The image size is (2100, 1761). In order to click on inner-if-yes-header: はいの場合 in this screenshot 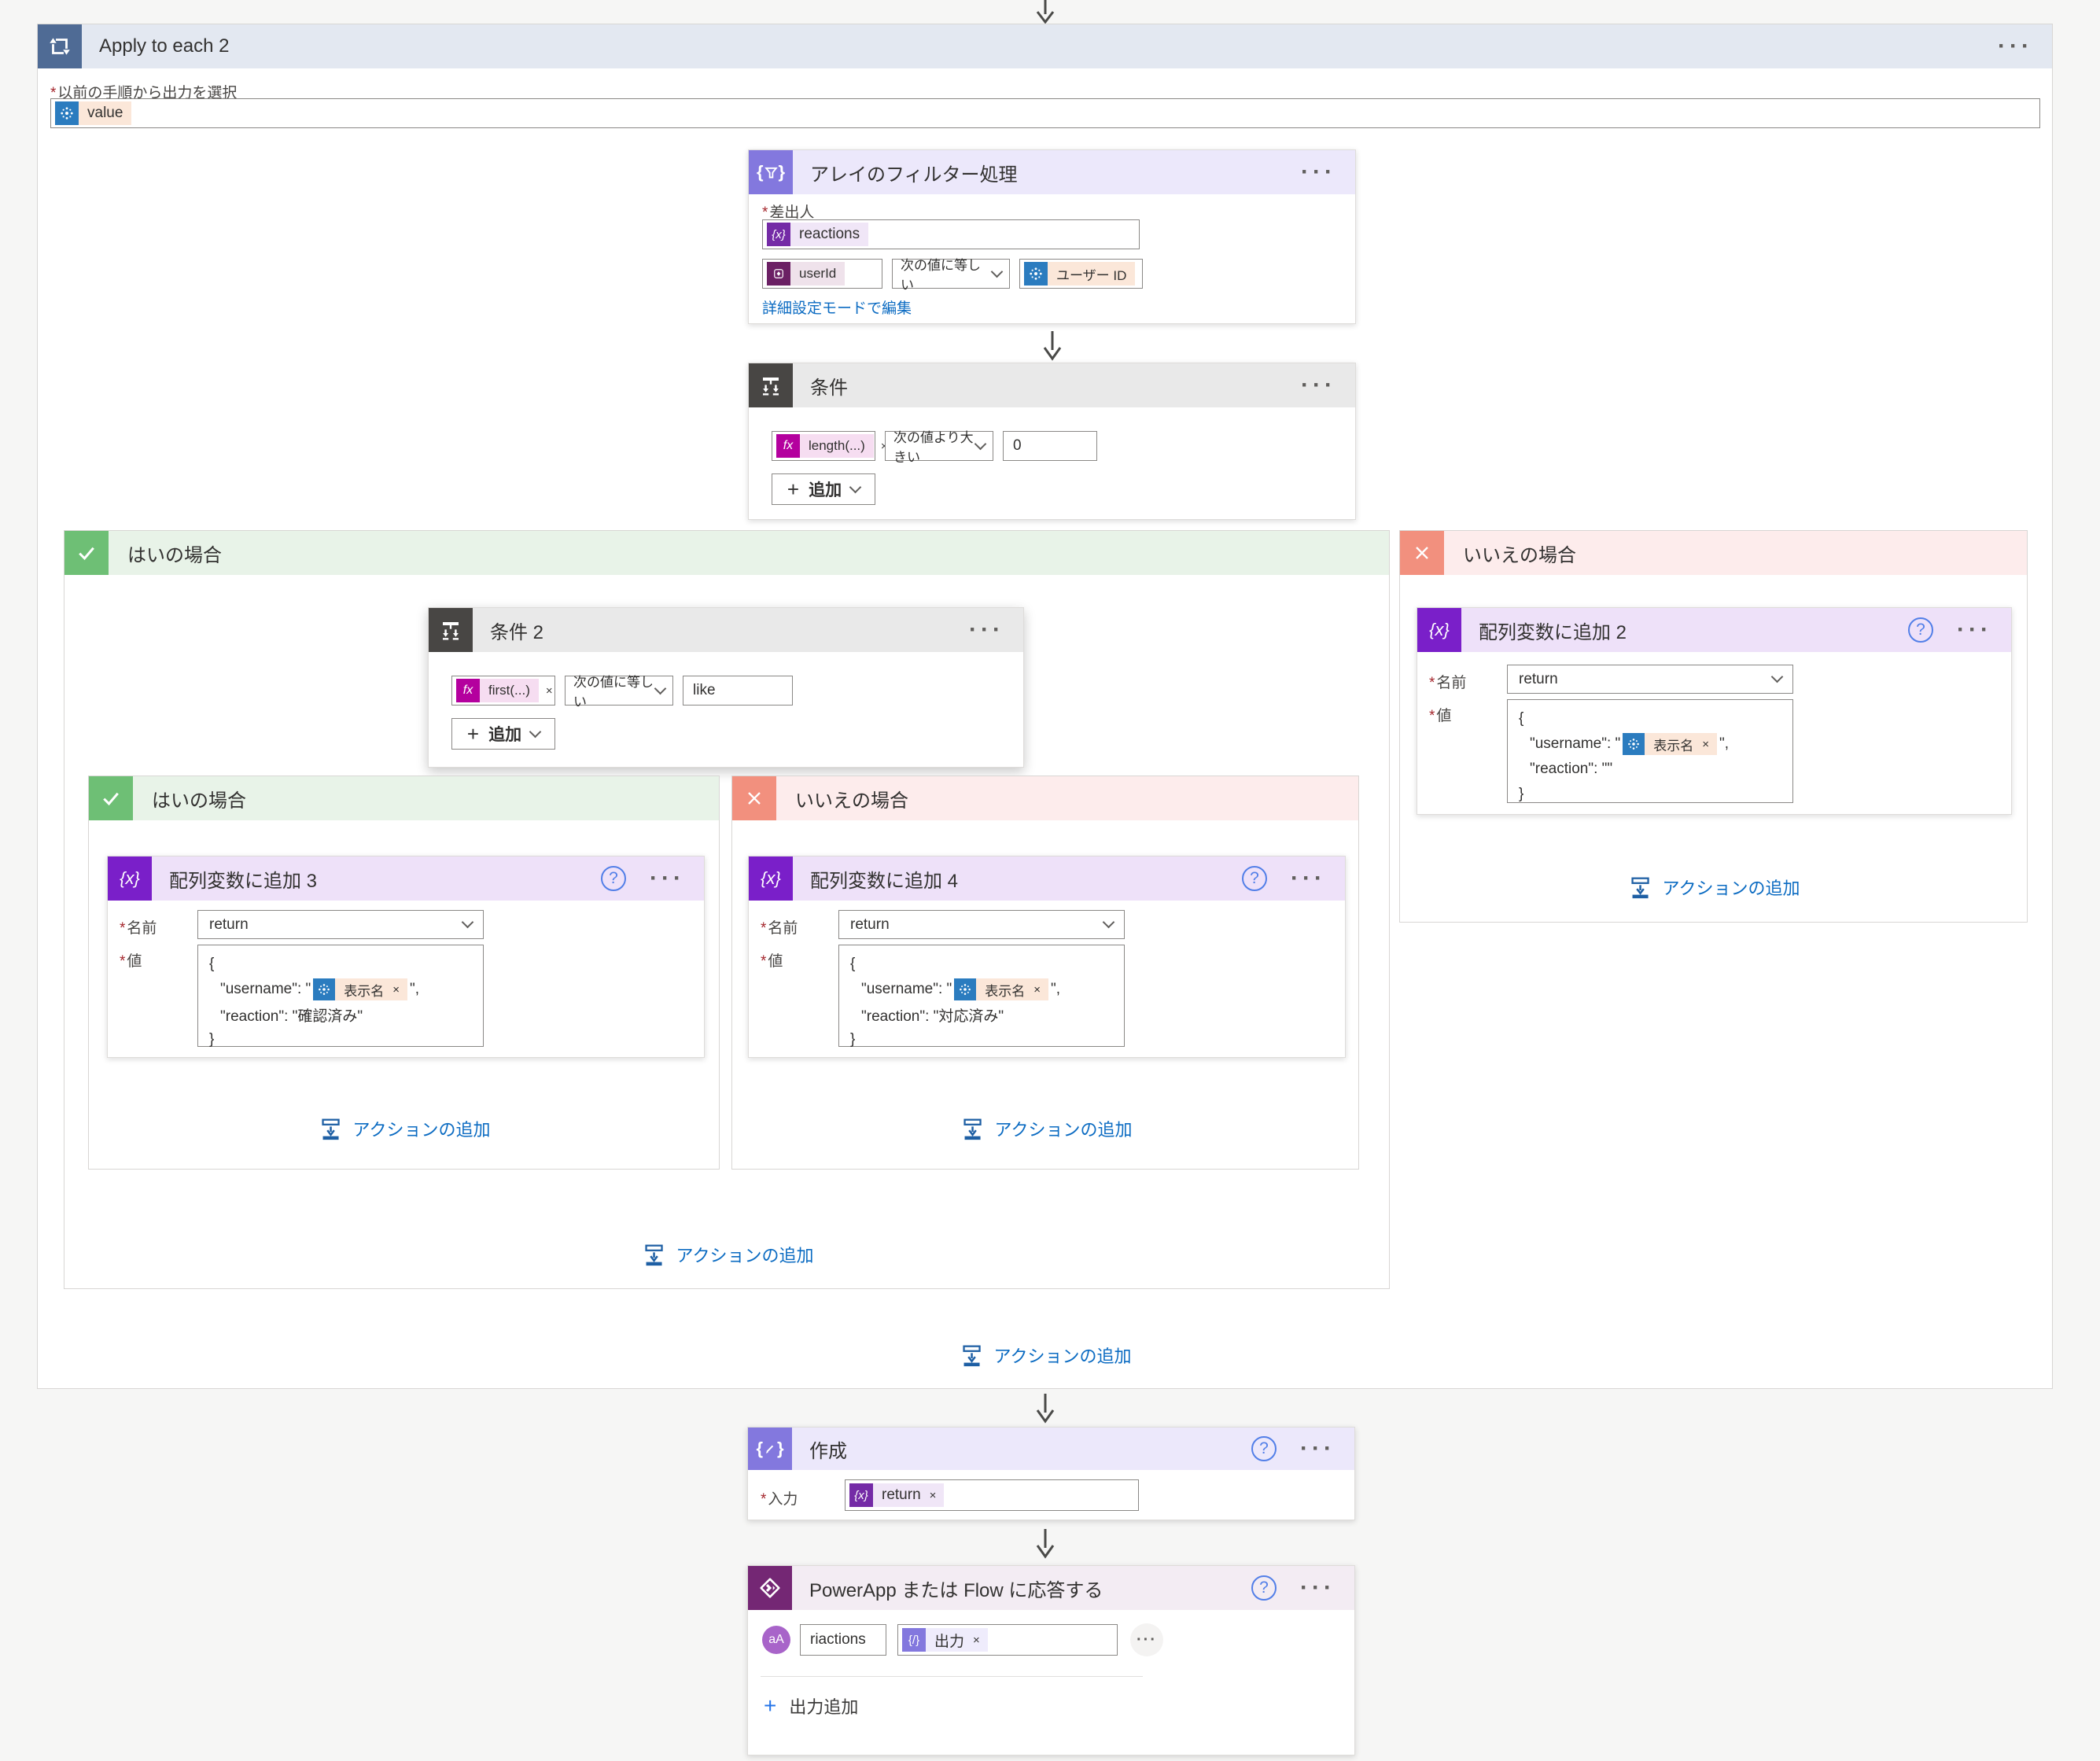, I will do `click(404, 798)`.